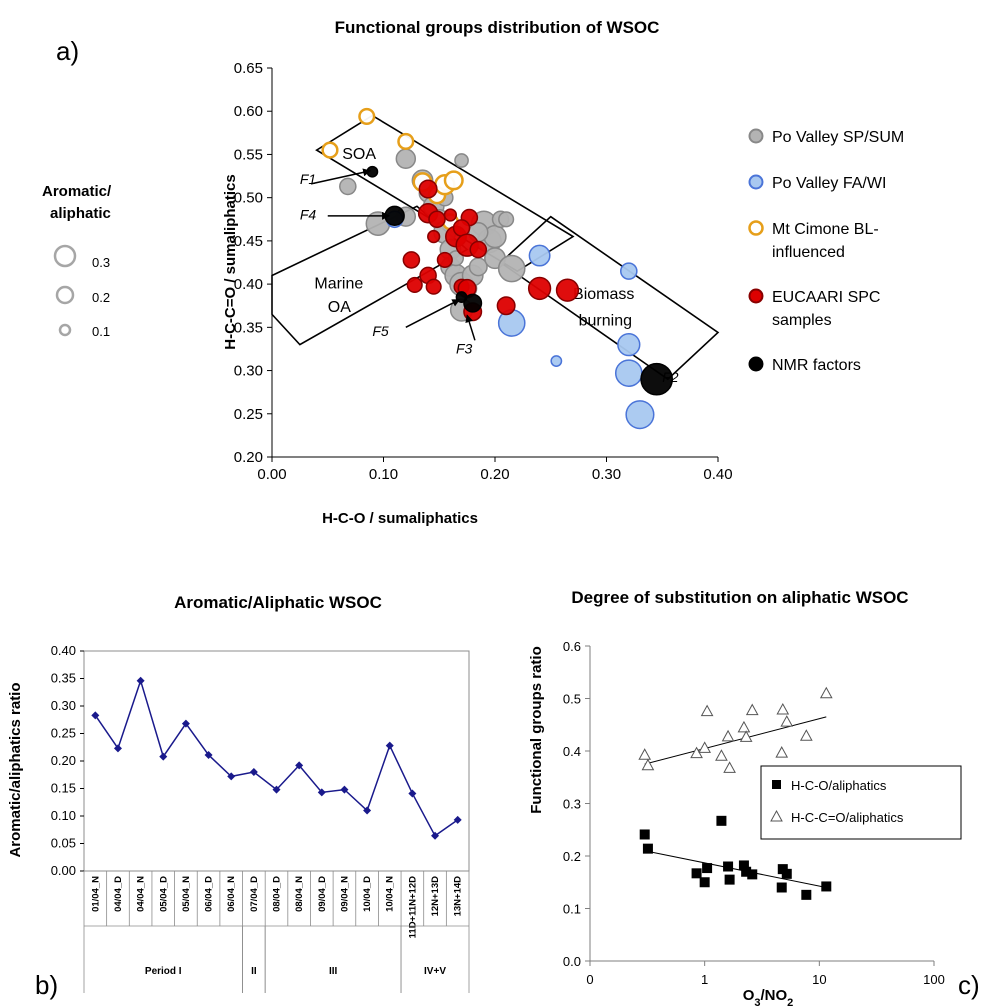 This screenshot has width=989, height=1006. I want to click on legend-label: Mt Cimone BL-, so click(825, 229).